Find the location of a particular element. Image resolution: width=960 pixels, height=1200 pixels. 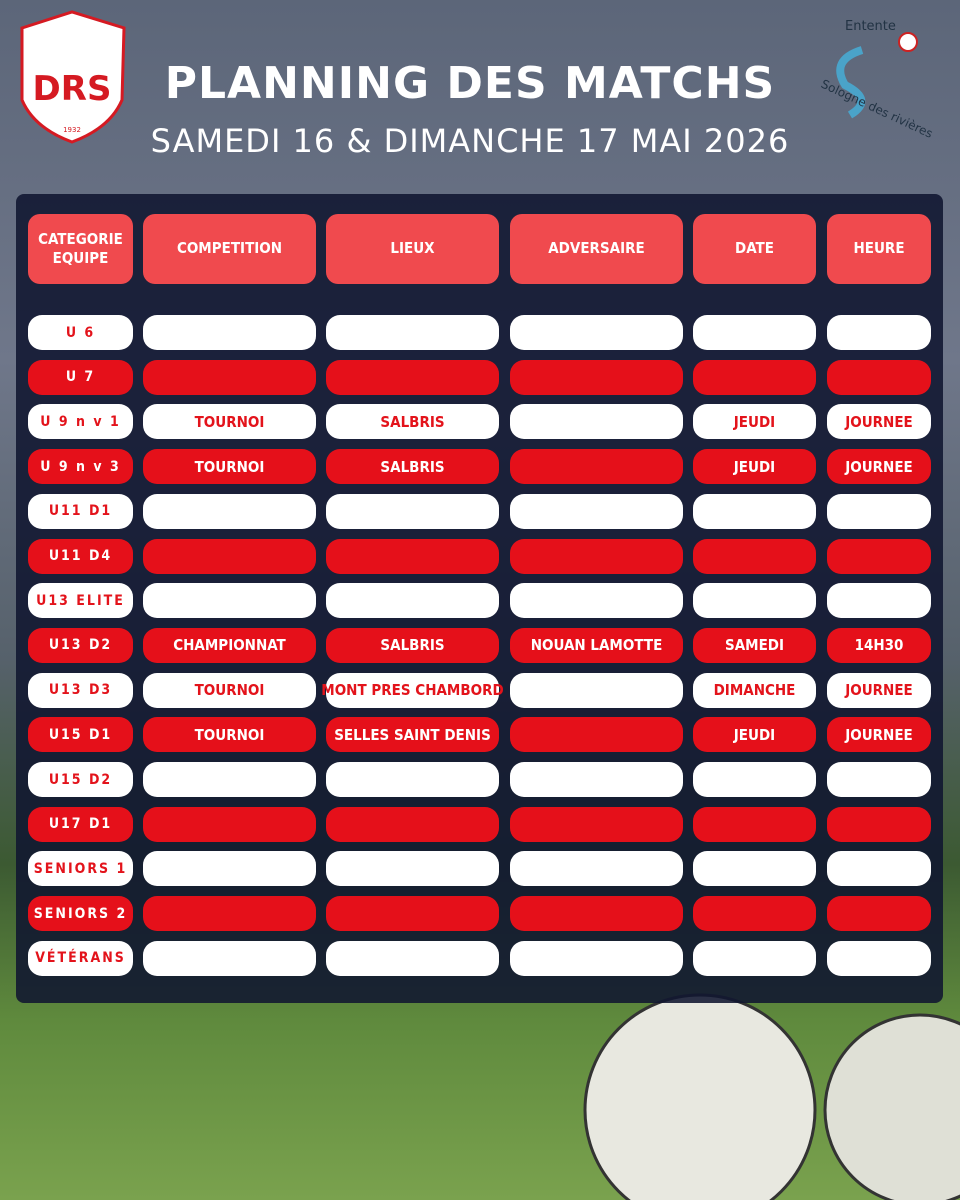

club-shield is located at coordinates (73, 77).